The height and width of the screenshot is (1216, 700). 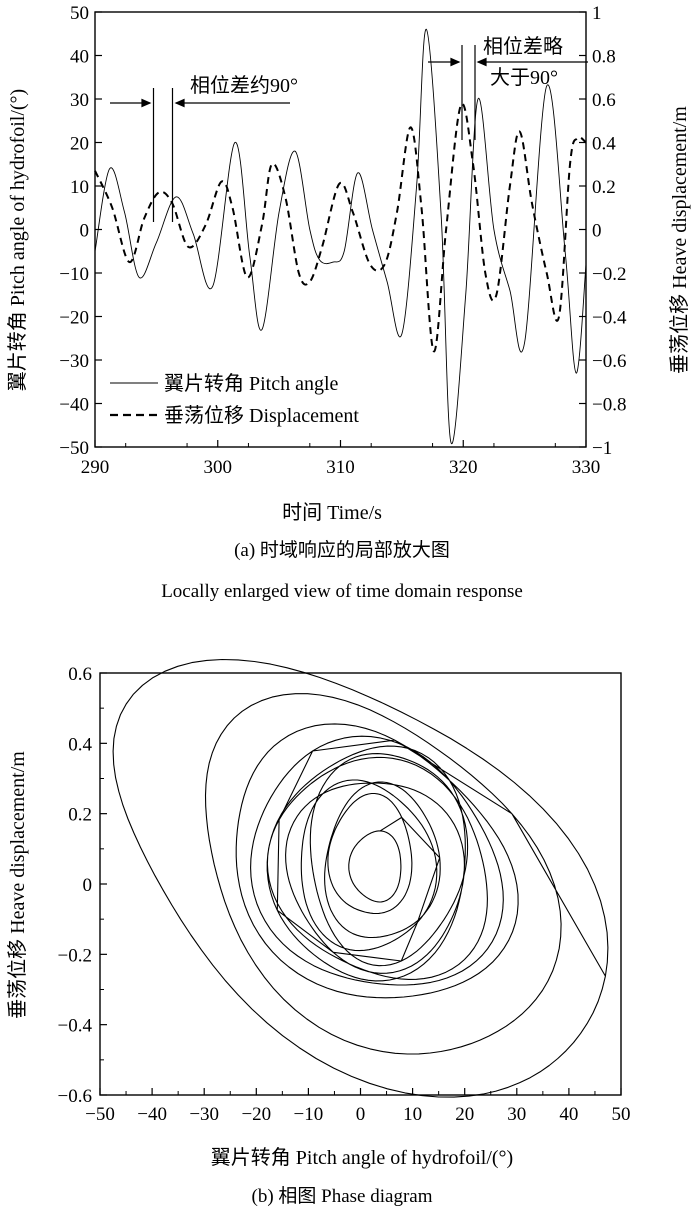 I want to click on legend: 翼片转角 Pitch angle 垂荡位移 Displacement, so click(x=234, y=399).